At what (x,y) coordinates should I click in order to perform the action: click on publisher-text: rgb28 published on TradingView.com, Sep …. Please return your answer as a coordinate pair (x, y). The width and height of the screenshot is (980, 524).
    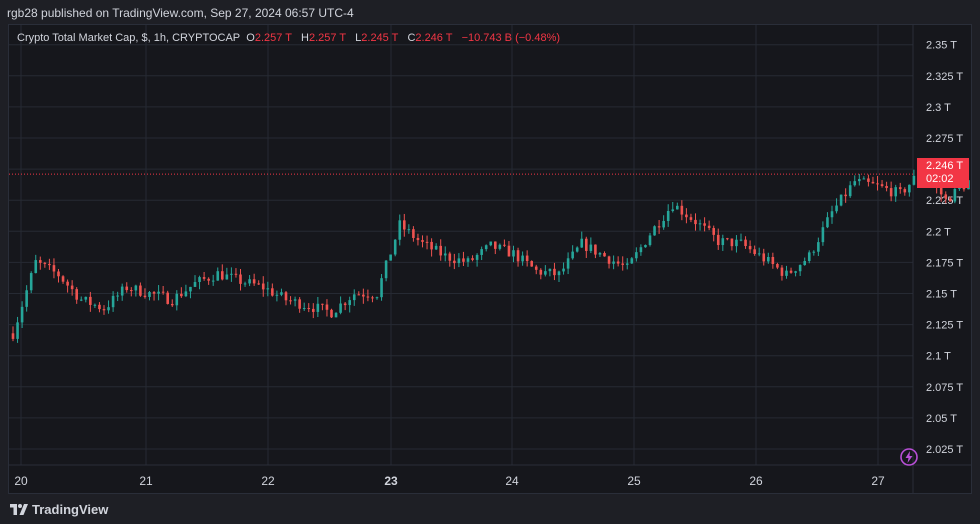
    Looking at the image, I should click on (180, 13).